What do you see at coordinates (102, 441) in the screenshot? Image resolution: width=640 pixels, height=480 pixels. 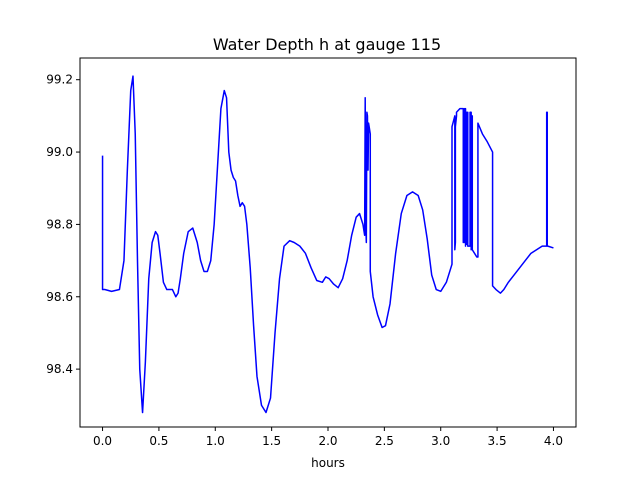 I see `x-tick-label: 0.0` at bounding box center [102, 441].